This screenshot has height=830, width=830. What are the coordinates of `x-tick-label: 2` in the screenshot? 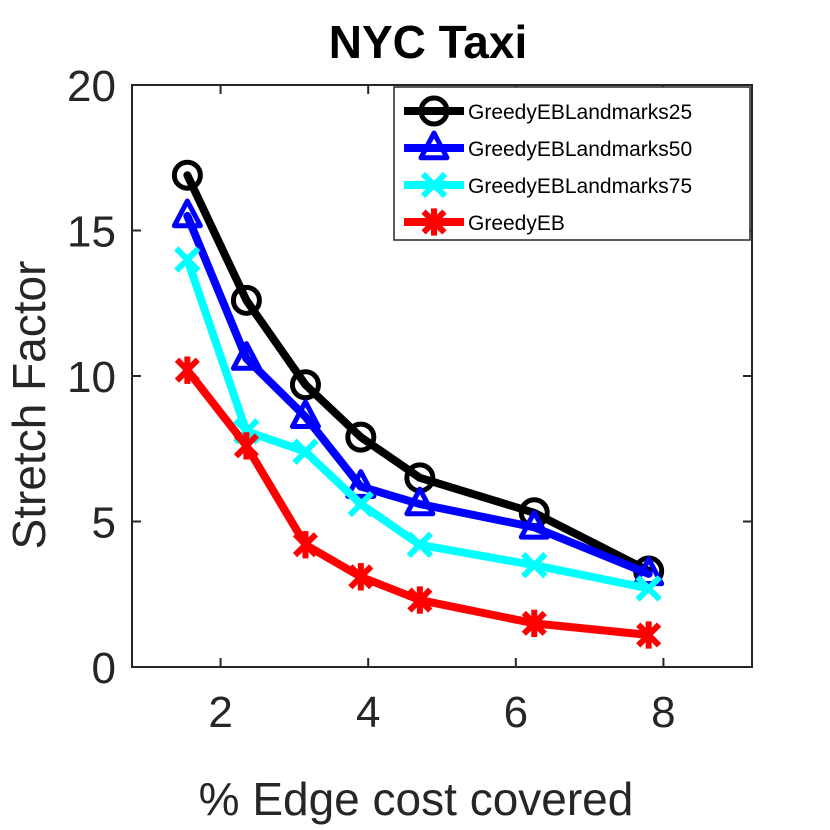 It's located at (220, 712).